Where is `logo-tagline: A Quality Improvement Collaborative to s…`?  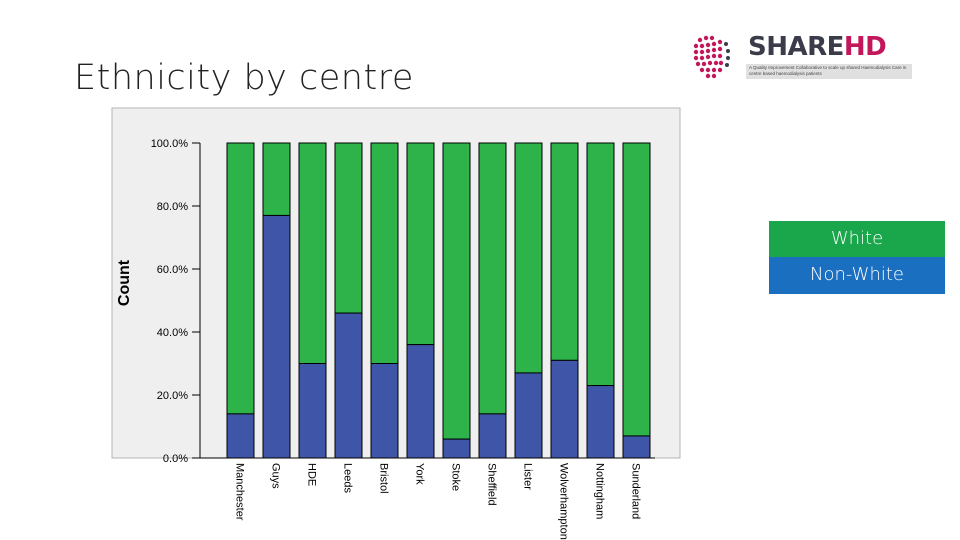
logo-tagline: A Quality Improvement Collaborative to s… is located at coordinates (829, 71).